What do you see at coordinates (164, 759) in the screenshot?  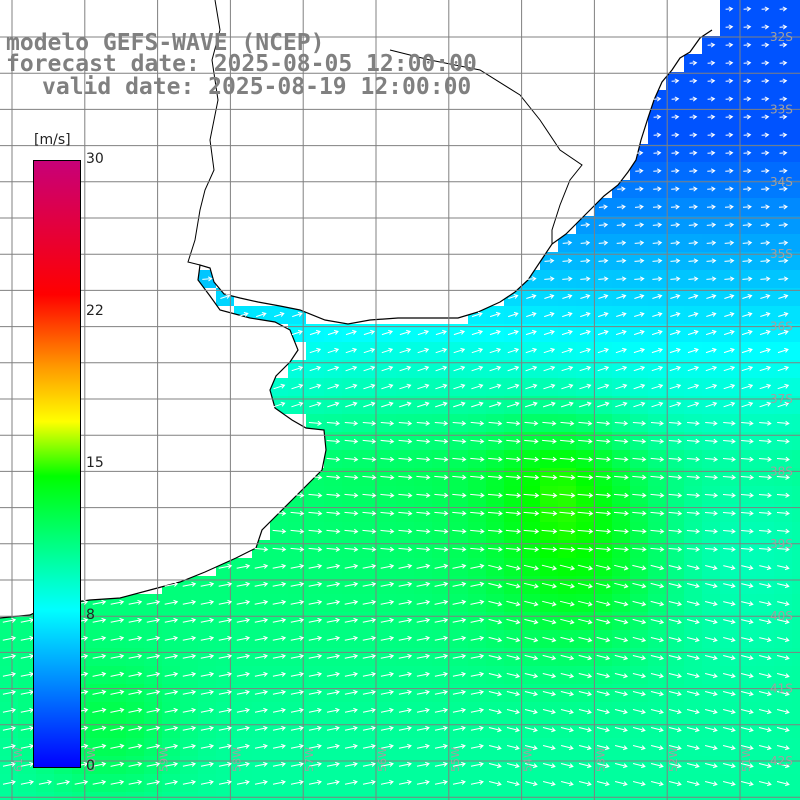 I see `longitude-label: 59W` at bounding box center [164, 759].